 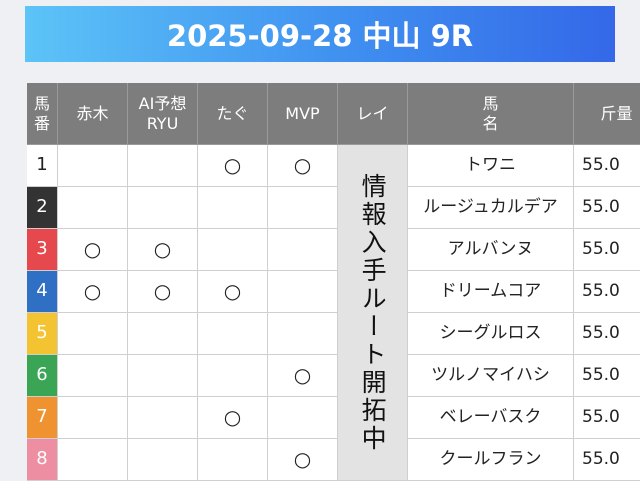 What do you see at coordinates (42, 292) in the screenshot?
I see `horse-number: 4` at bounding box center [42, 292].